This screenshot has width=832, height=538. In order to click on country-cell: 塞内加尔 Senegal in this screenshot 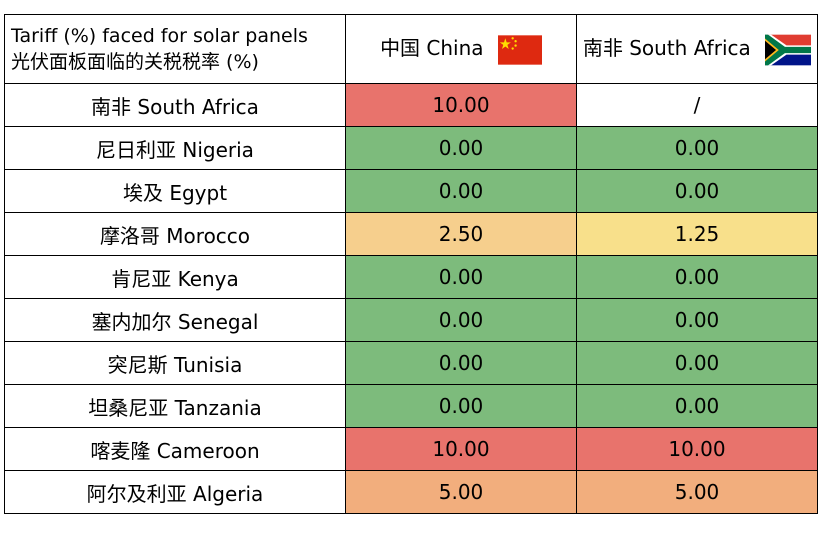, I will do `click(175, 320)`.